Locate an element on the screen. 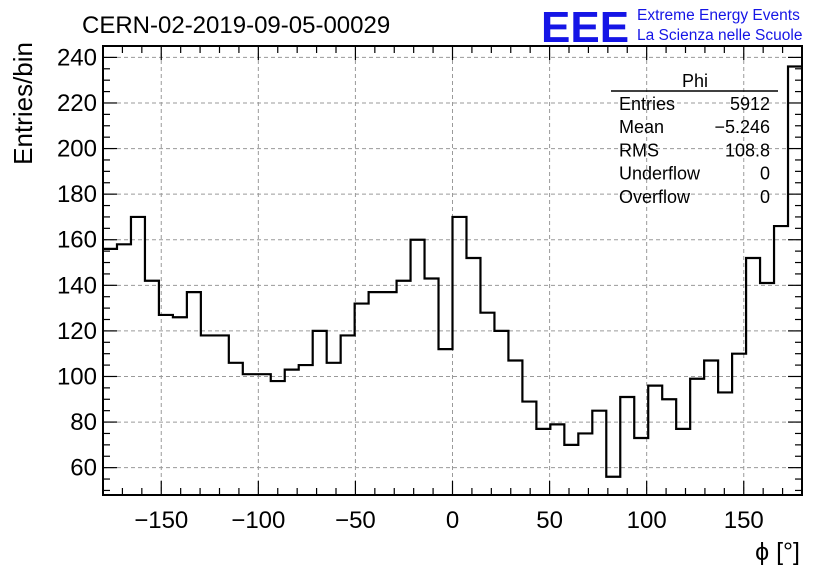 The width and height of the screenshot is (836, 572). stats-label: RMS is located at coordinates (639, 150).